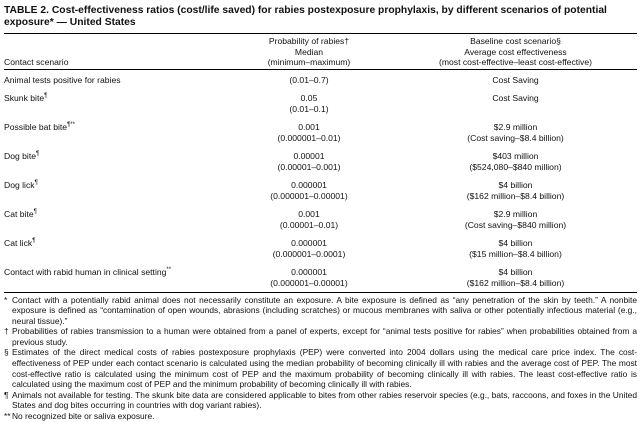 This screenshot has height=422, width=641. I want to click on cell-scenario: Cat bite¶, so click(114, 219).